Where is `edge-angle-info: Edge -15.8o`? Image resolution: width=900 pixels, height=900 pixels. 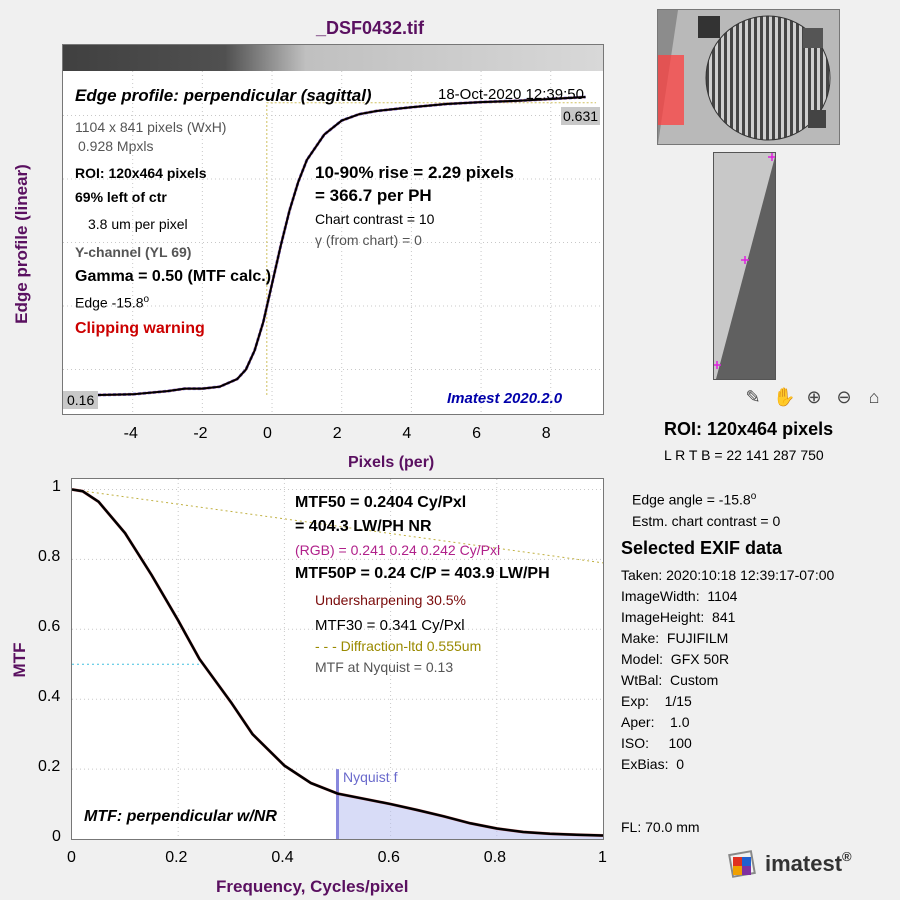 edge-angle-info: Edge -15.8o is located at coordinates (112, 302).